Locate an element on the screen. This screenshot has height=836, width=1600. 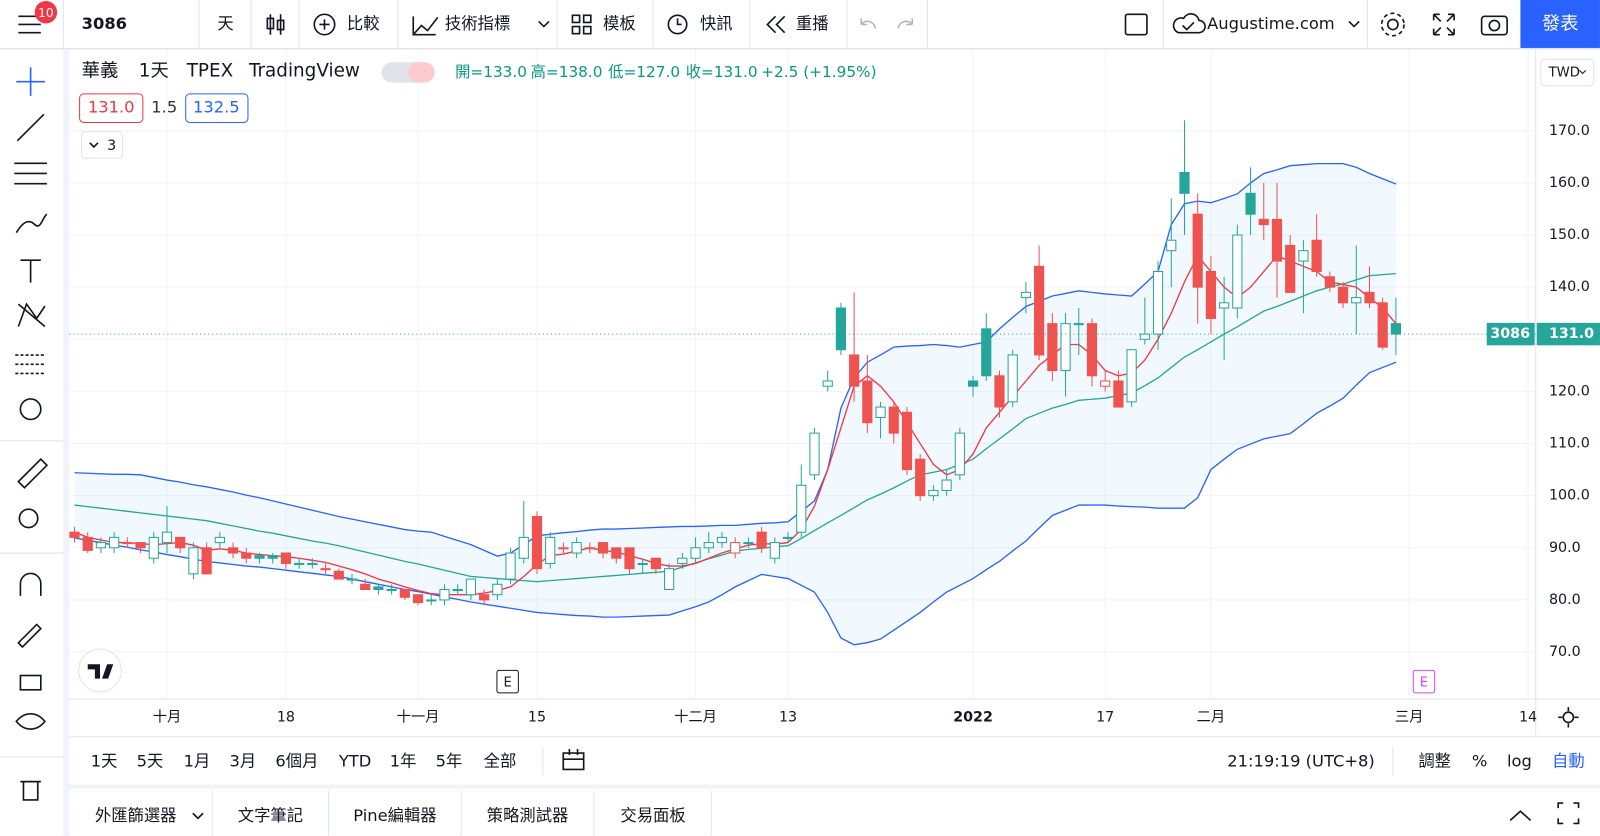
indicator-box is located at coordinates (111, 108).